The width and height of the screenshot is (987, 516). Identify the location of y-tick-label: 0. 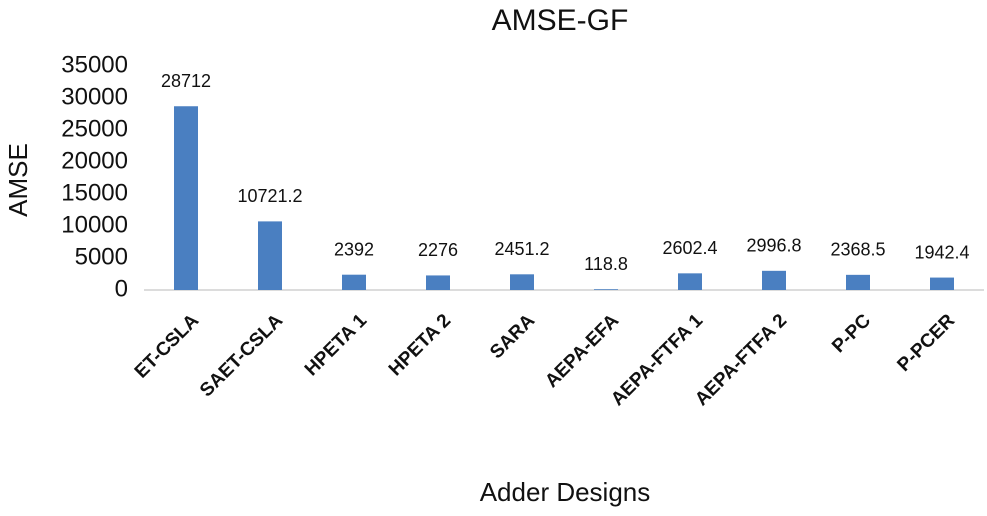
(121, 288).